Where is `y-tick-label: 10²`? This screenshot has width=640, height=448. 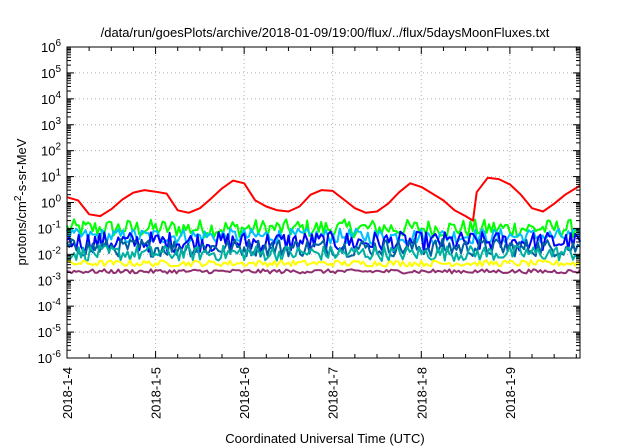 y-tick-label: 10² is located at coordinates (51, 150).